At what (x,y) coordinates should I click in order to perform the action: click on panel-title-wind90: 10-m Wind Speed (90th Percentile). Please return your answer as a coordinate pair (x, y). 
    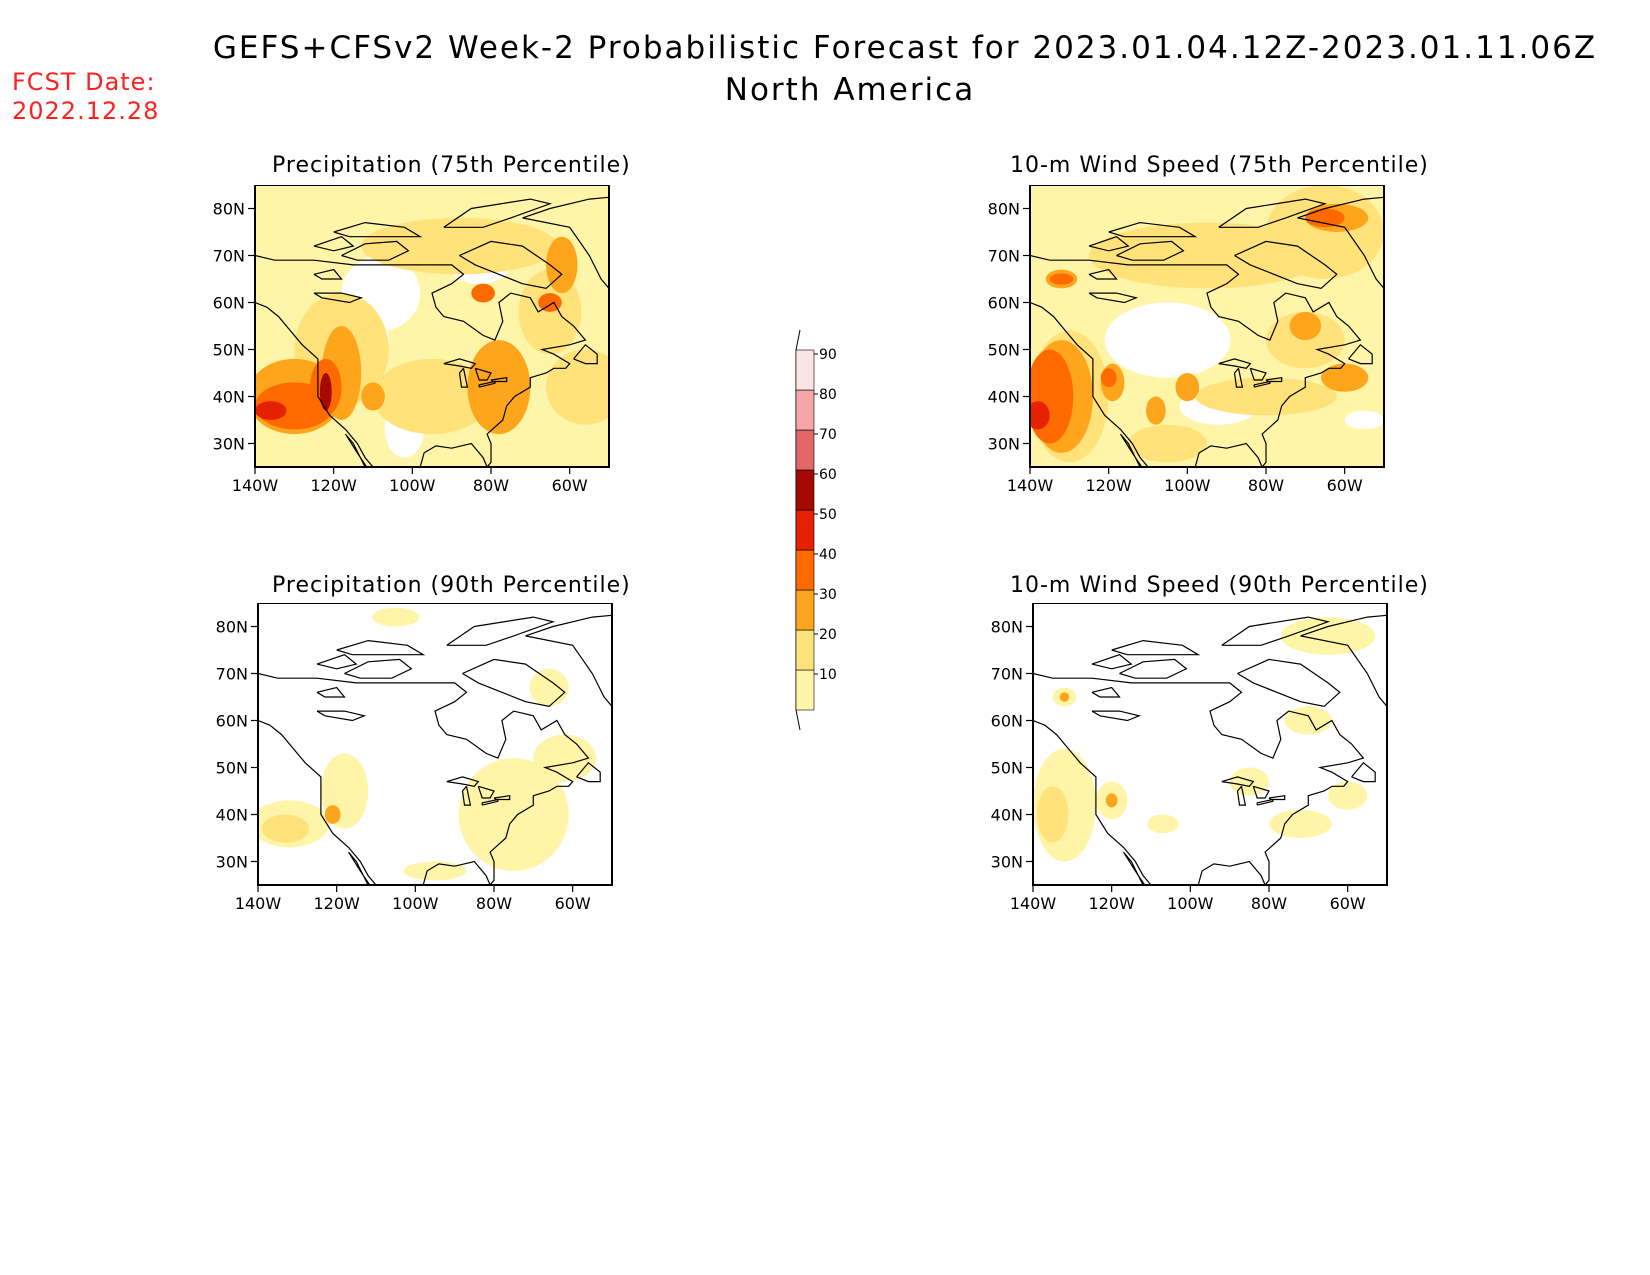
    Looking at the image, I should click on (1219, 585).